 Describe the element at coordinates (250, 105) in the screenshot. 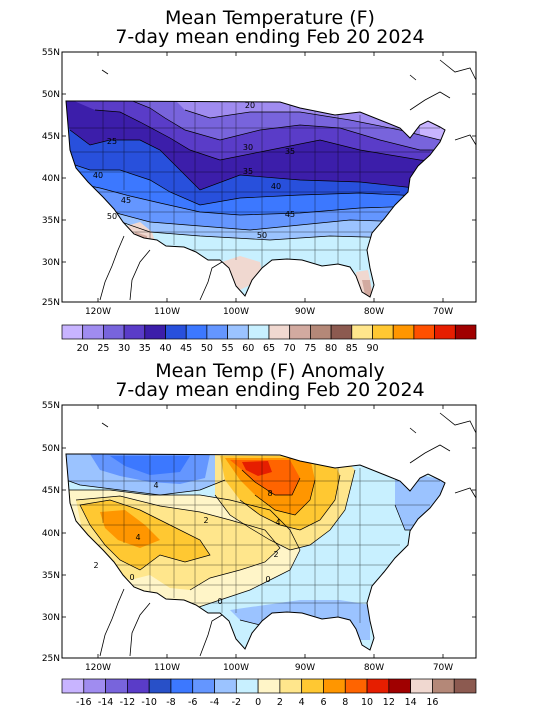

I see `map1-contour-label: 20` at that location.